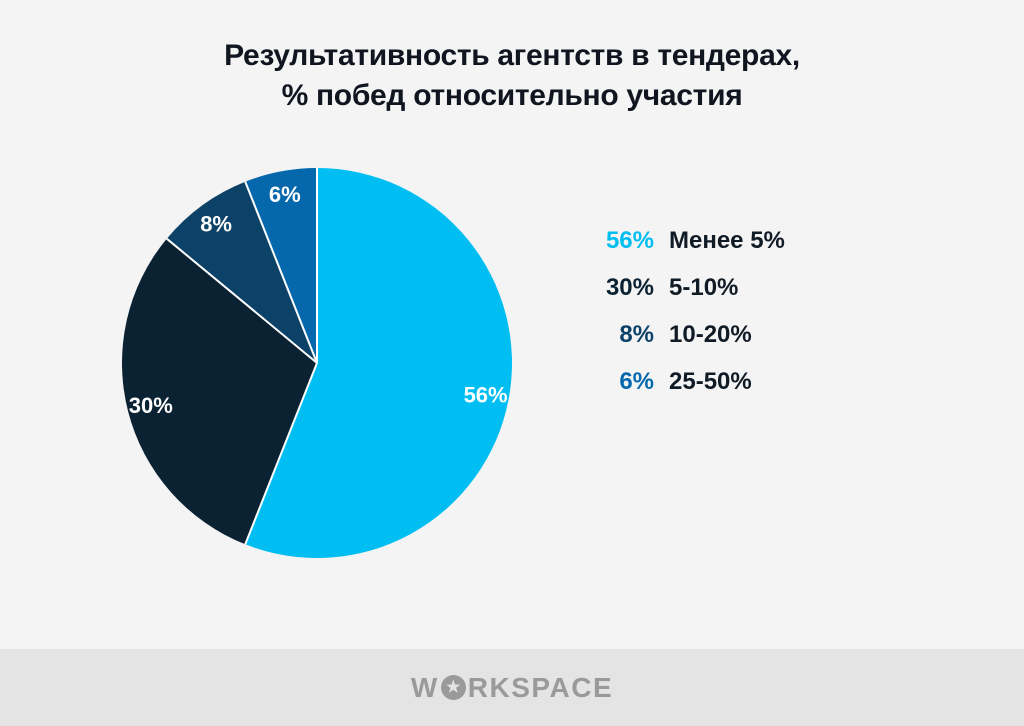  What do you see at coordinates (151, 405) in the screenshot?
I see `pie-slice-label: 30%` at bounding box center [151, 405].